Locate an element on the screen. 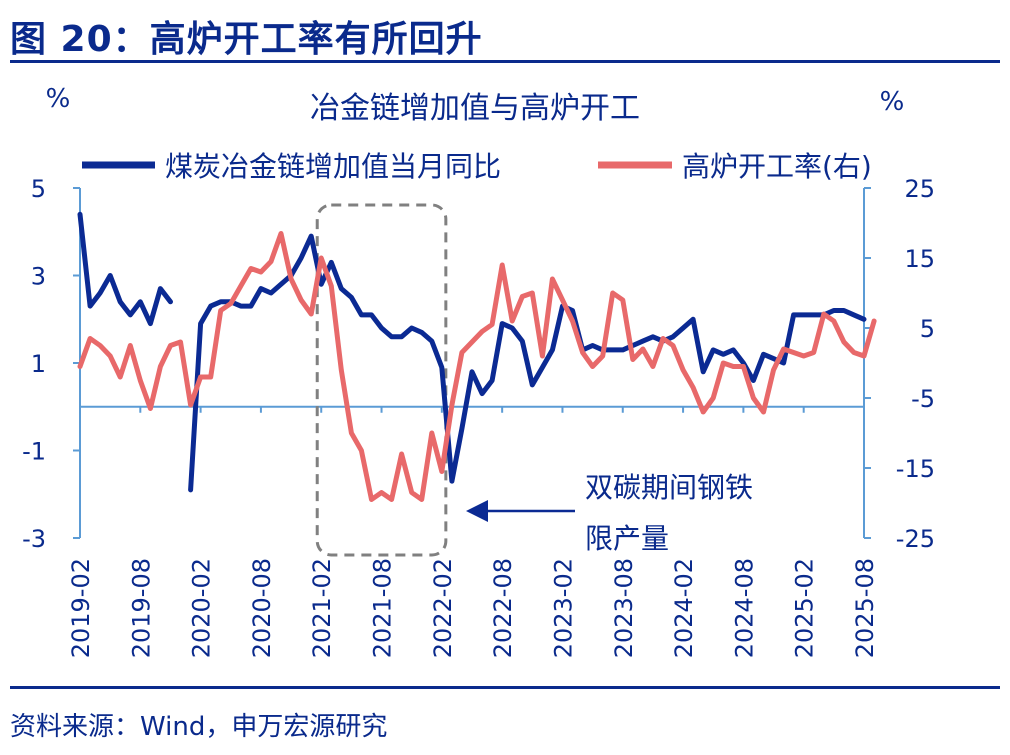 The height and width of the screenshot is (755, 1010). x-tick-label: 2021-08 is located at coordinates (383, 608).